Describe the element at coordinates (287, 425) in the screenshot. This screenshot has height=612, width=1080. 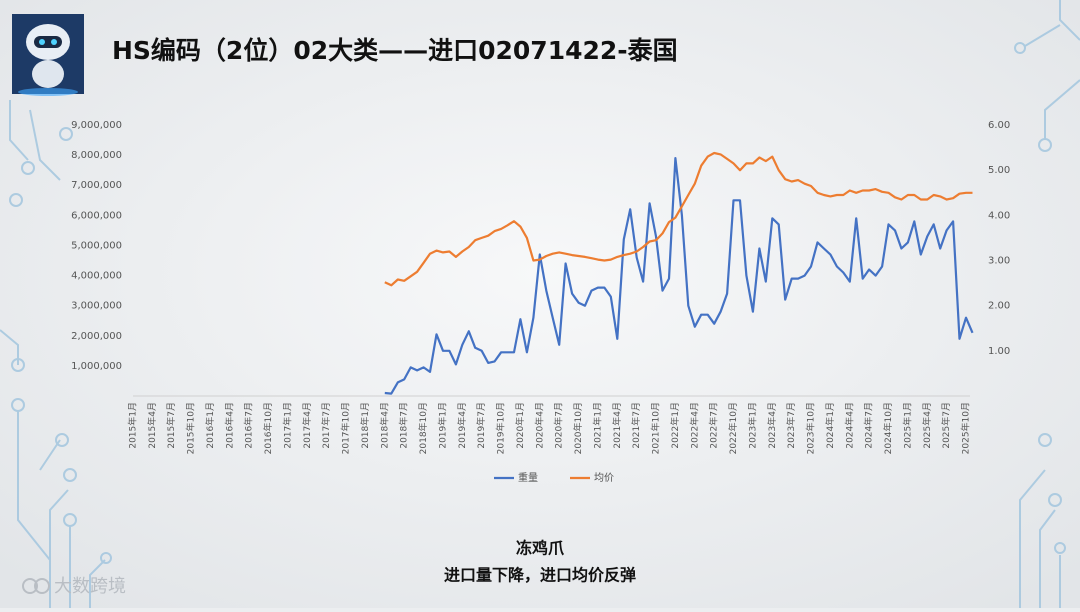
I see `x-tick-label: 2017年1月` at that location.